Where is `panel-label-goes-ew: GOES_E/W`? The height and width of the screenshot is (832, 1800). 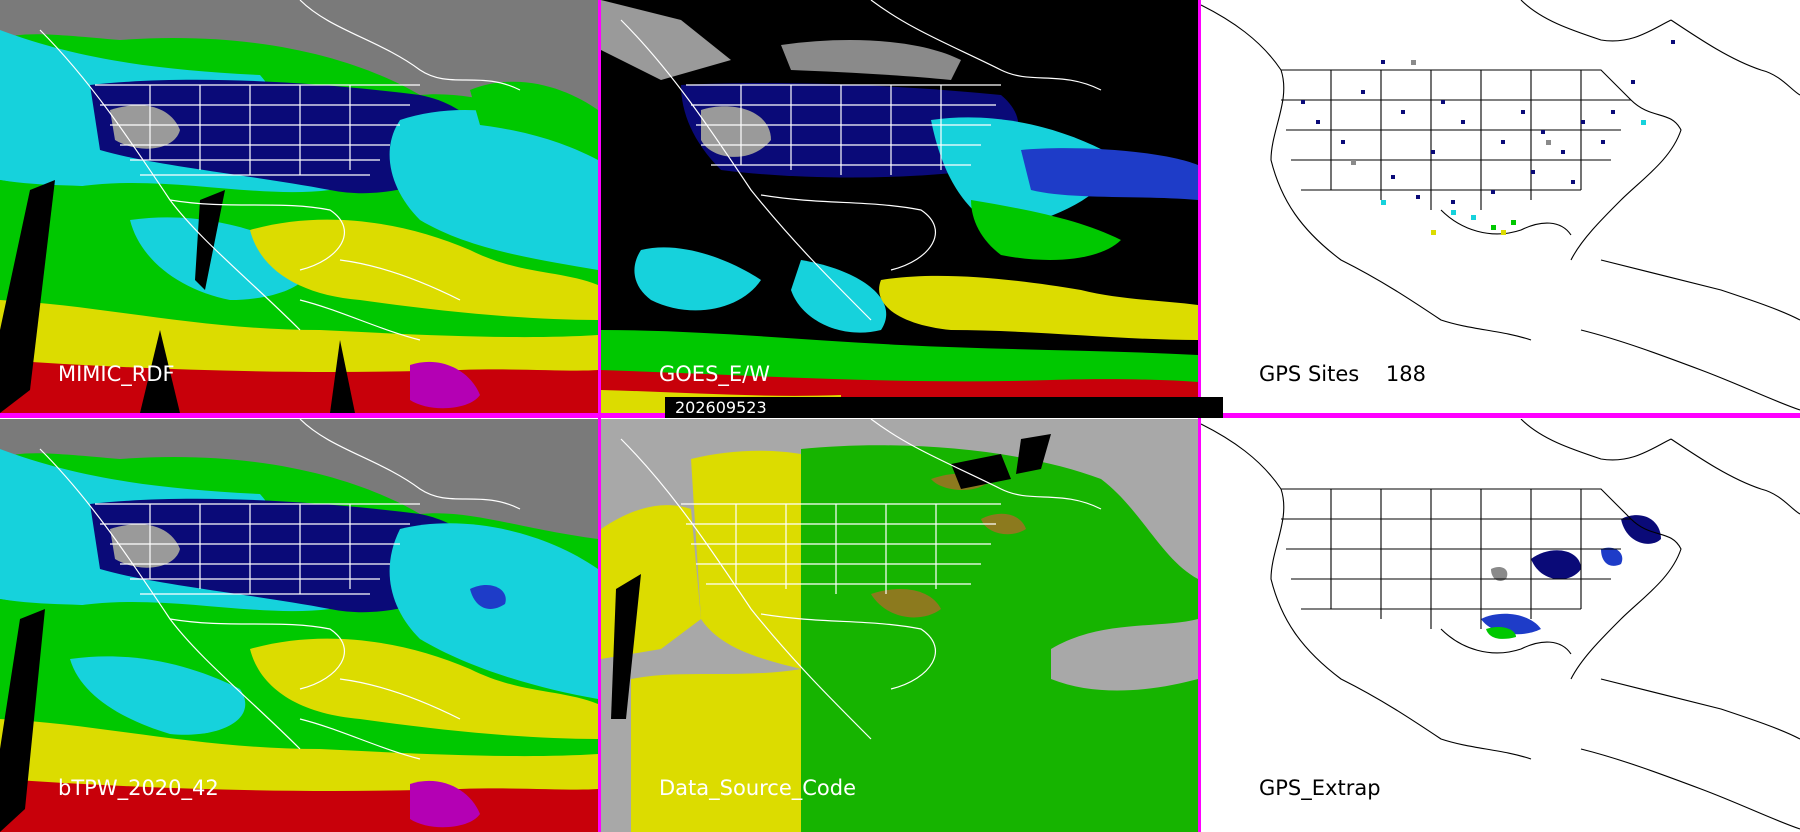 panel-label-goes-ew: GOES_E/W is located at coordinates (715, 374).